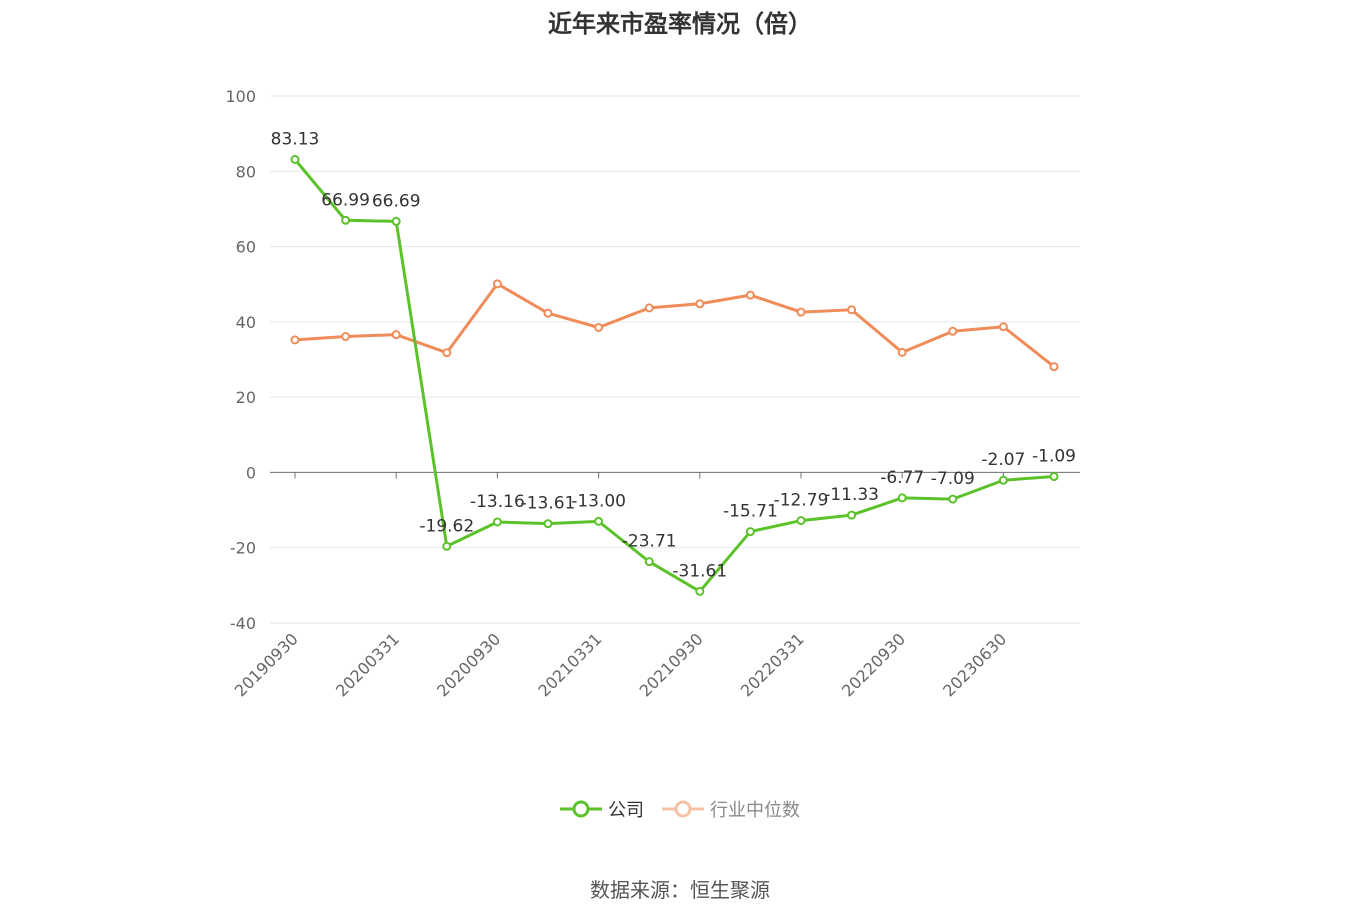 This screenshot has width=1360, height=920. I want to click on x-tick-label: 20210331, so click(569, 664).